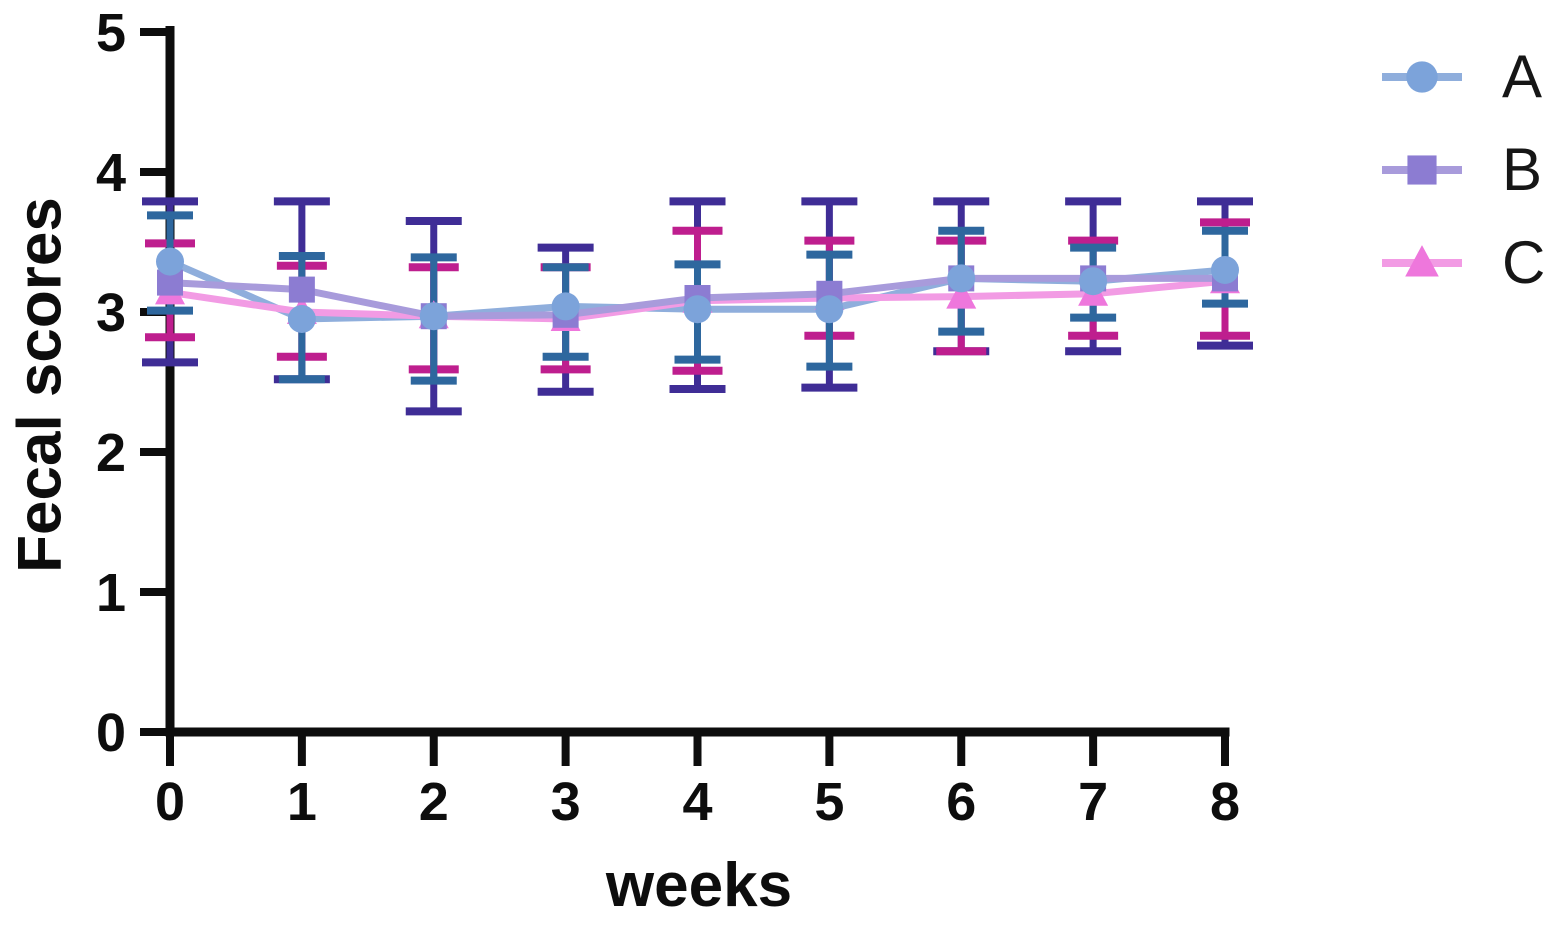 The image size is (1563, 939). I want to click on legend-label-a: A, so click(1522, 76).